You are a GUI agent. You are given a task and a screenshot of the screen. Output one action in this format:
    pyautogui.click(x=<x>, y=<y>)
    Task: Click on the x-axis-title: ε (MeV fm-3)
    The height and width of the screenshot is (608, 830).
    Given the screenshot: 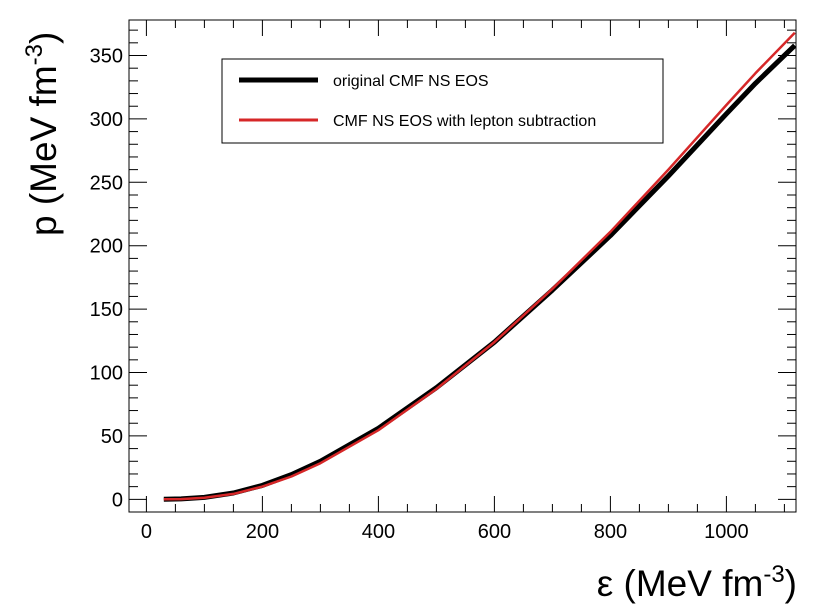 What is the action you would take?
    pyautogui.click(x=697, y=582)
    